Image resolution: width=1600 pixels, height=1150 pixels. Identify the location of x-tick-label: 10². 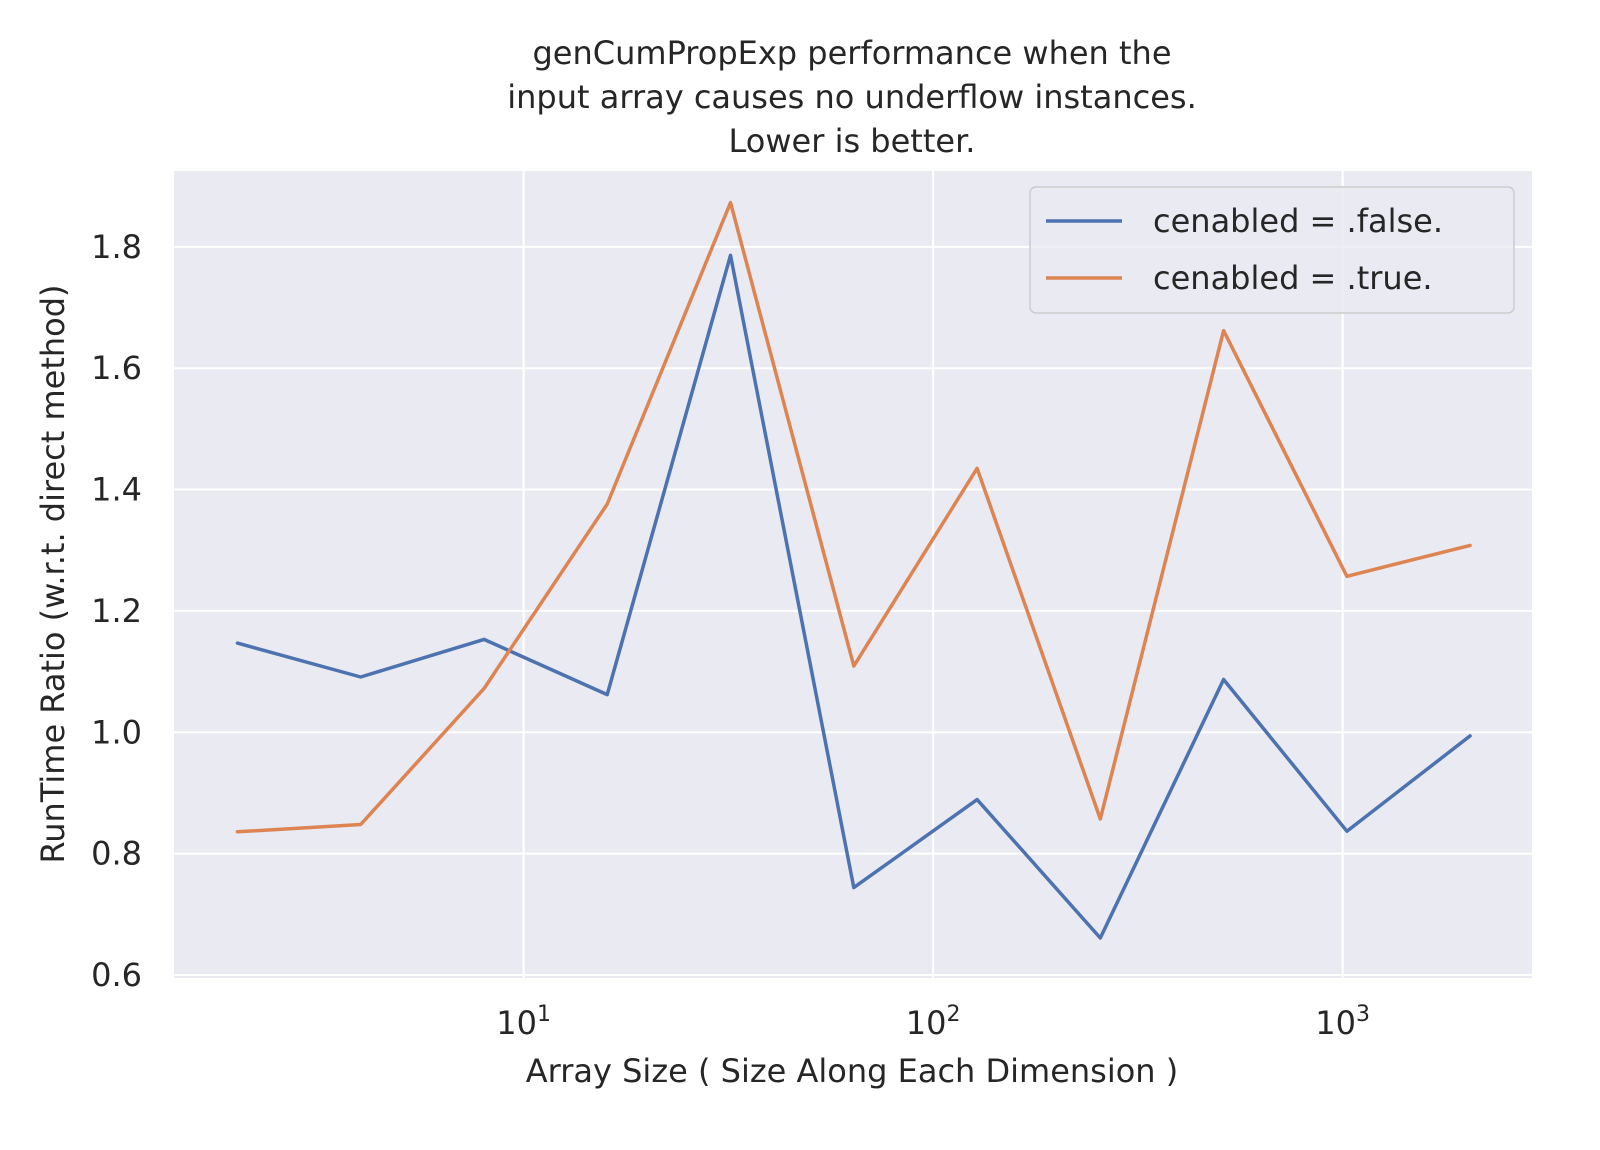
(933, 1022).